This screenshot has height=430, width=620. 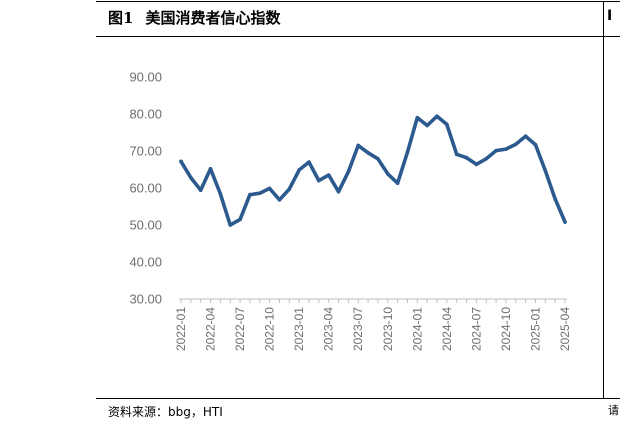 What do you see at coordinates (213, 18) in the screenshot?
I see `chart-title: 美国消费者信心指数` at bounding box center [213, 18].